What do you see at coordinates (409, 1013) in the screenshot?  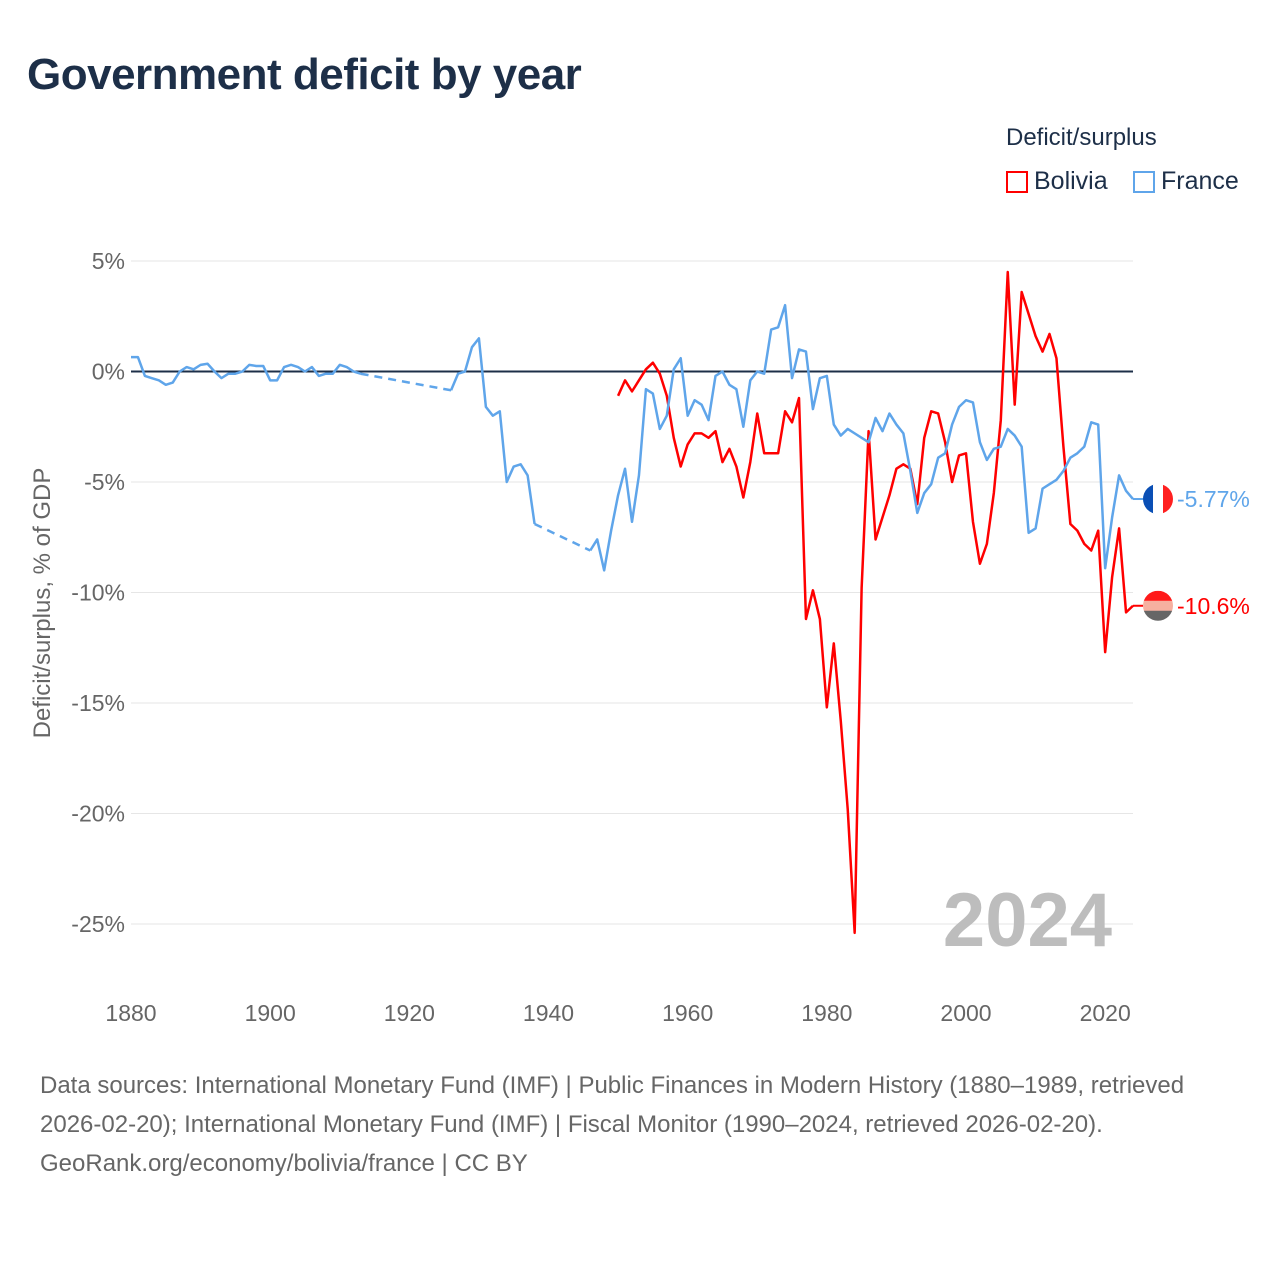 I see `x-tick-label: 1920` at bounding box center [409, 1013].